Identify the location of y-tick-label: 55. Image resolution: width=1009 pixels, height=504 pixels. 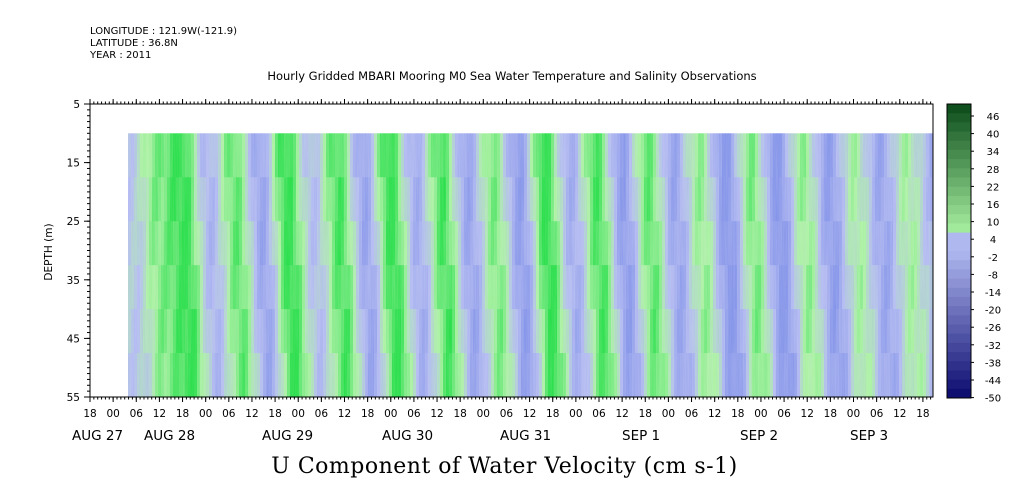
(73, 398).